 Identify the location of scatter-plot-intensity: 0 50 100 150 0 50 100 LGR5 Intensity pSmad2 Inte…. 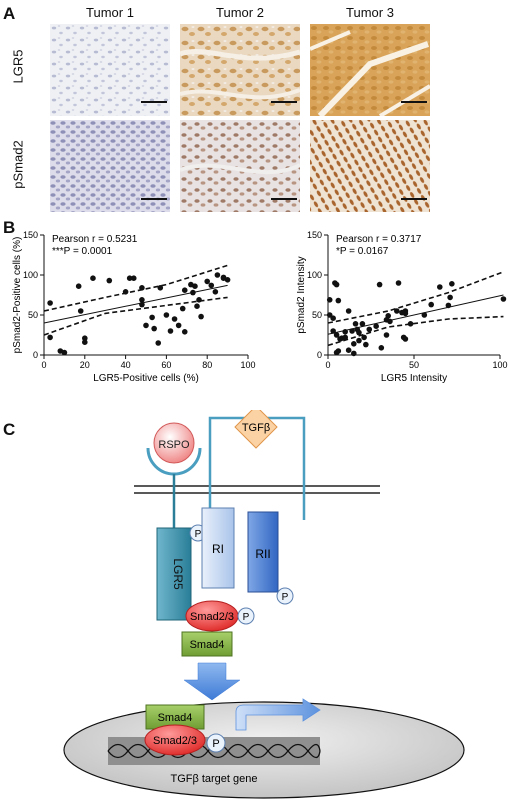
(402, 307).